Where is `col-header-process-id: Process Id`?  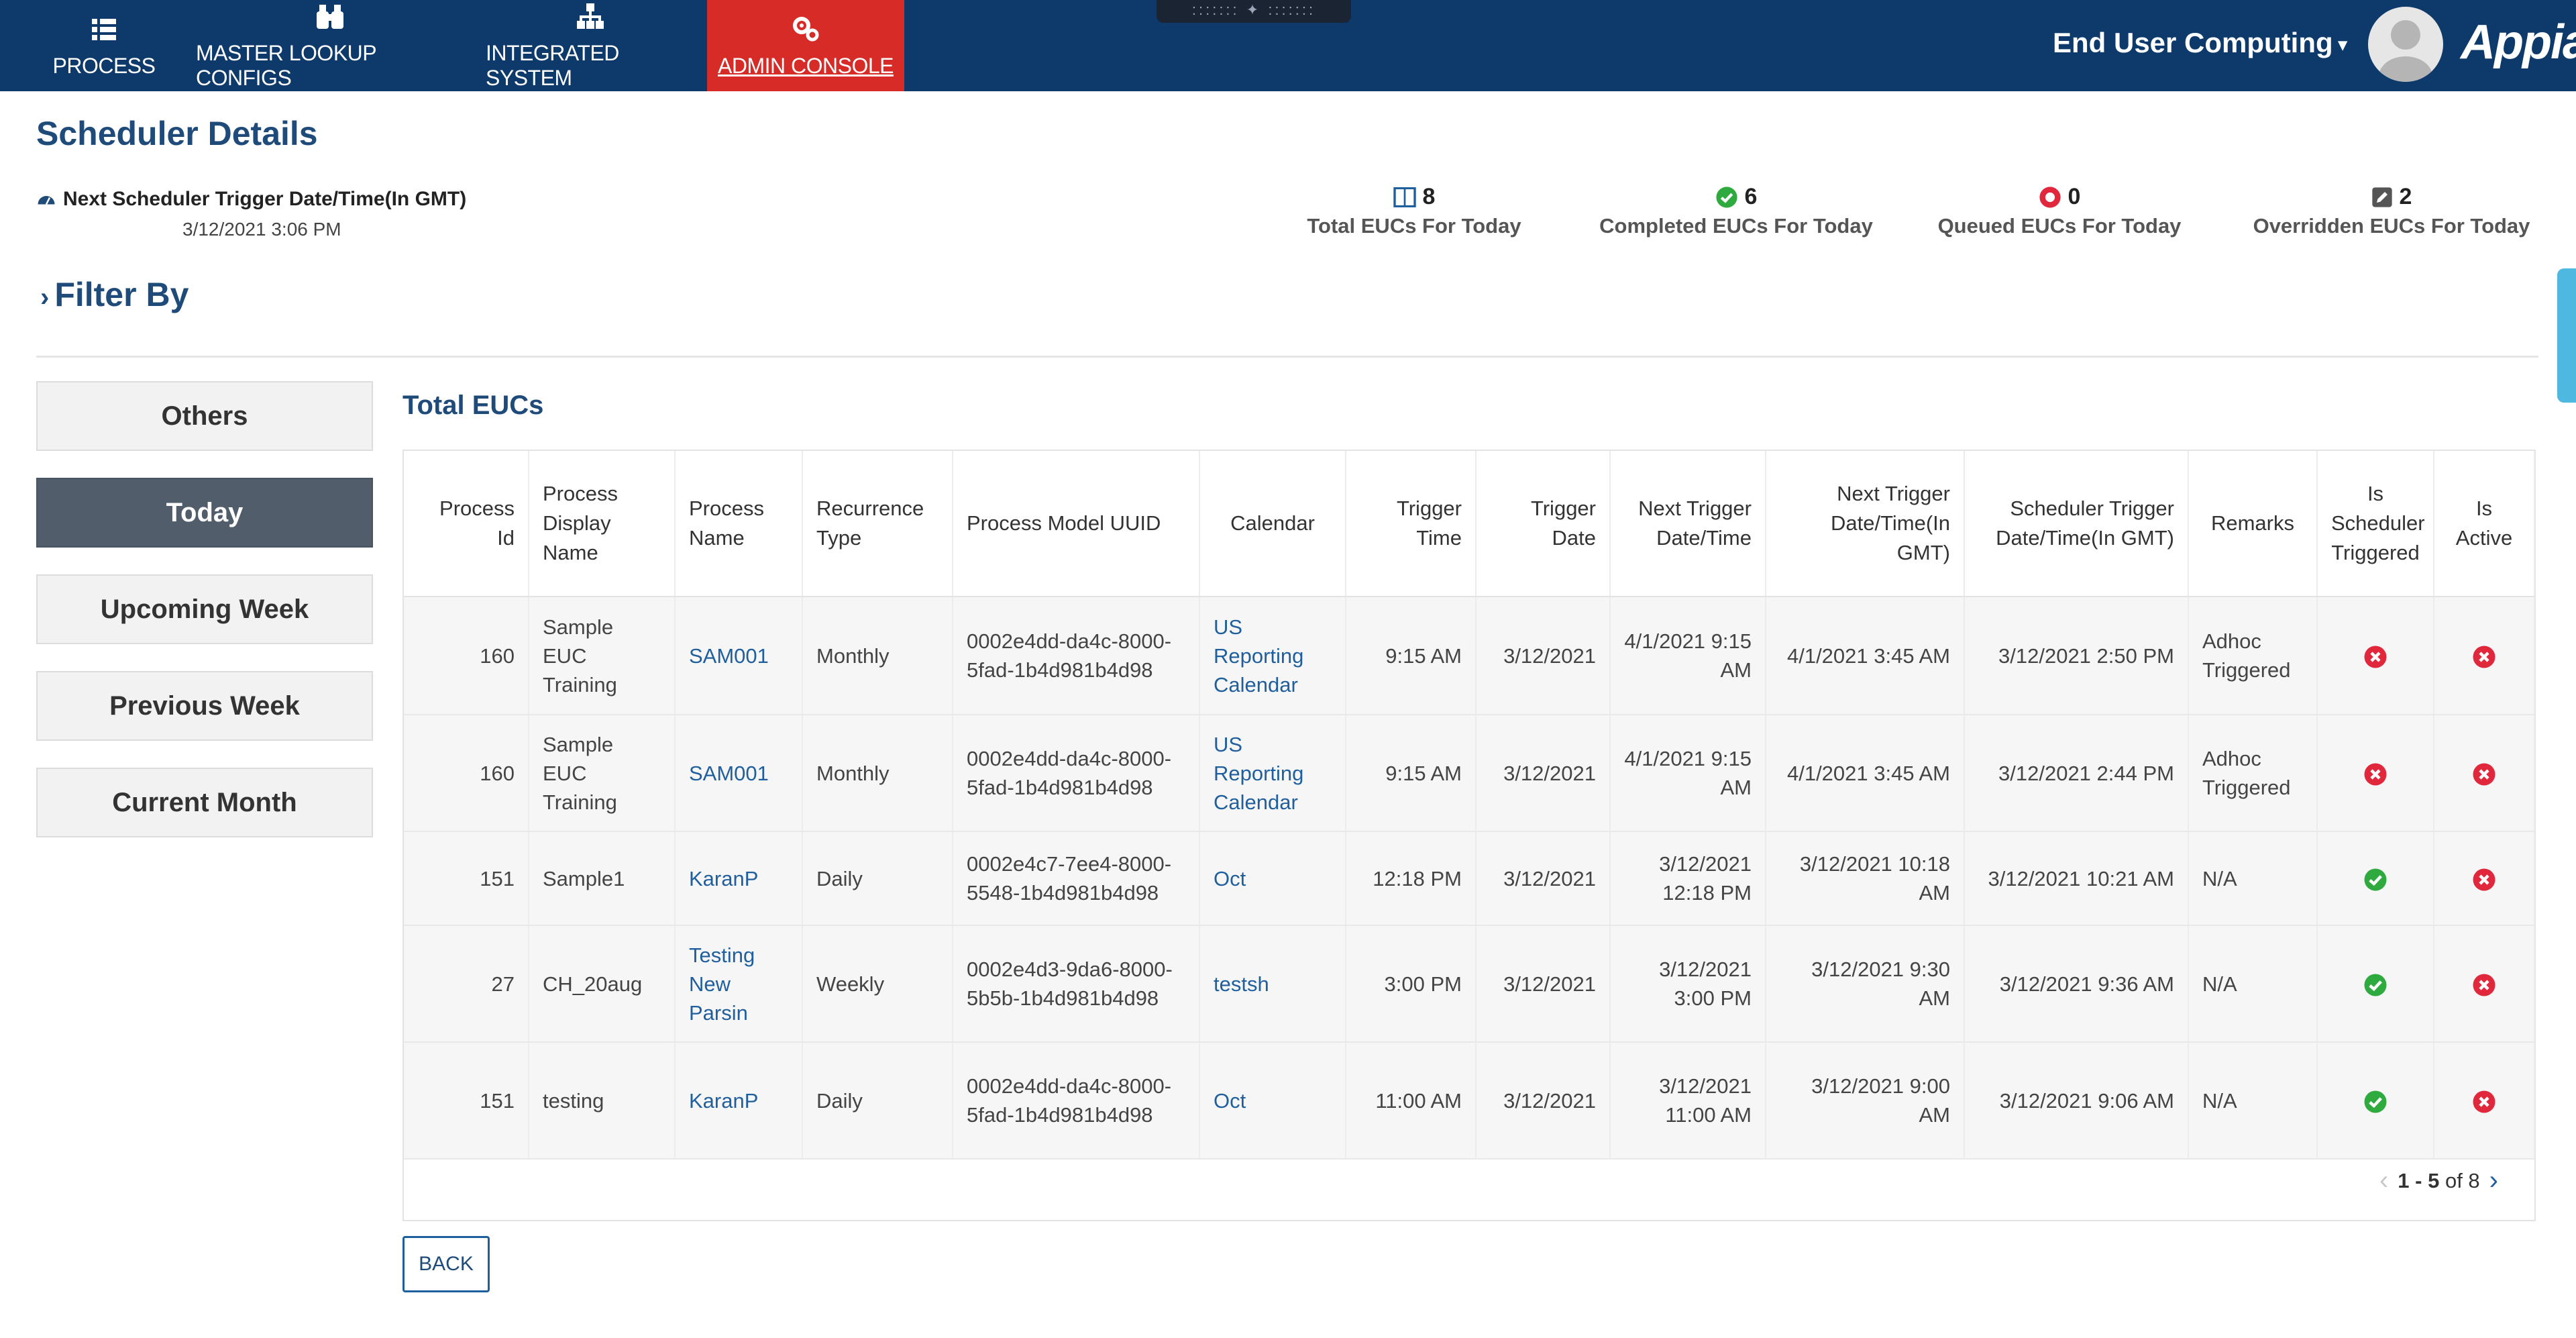
col-header-process-id: Process Id is located at coordinates (466, 524).